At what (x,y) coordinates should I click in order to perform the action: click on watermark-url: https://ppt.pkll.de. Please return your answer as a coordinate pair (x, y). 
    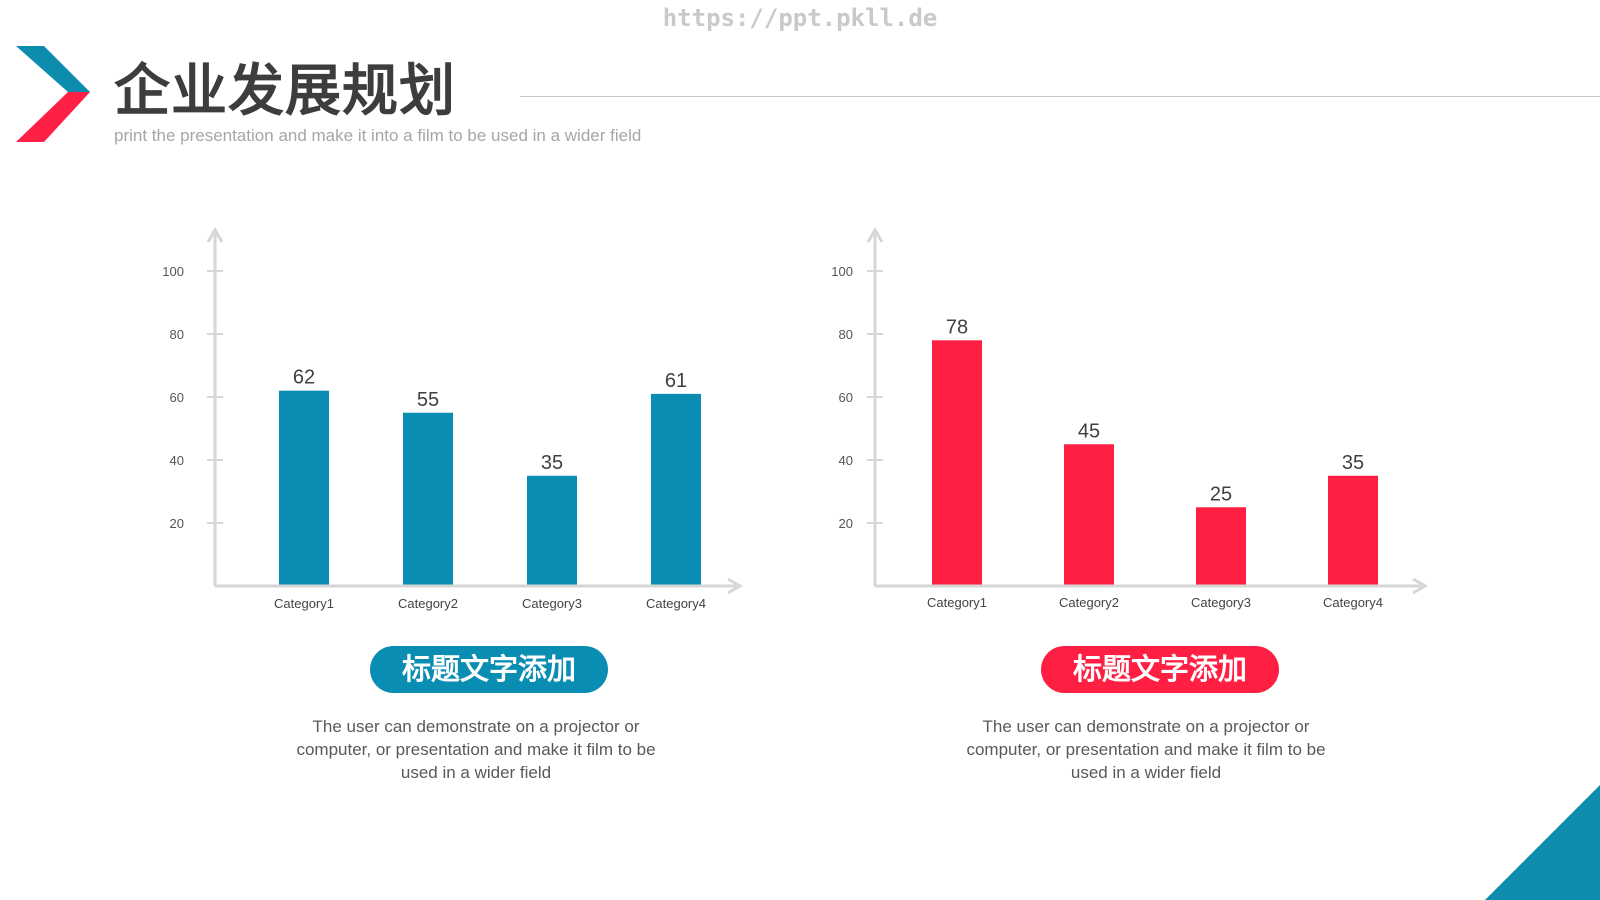
    Looking at the image, I should click on (800, 18).